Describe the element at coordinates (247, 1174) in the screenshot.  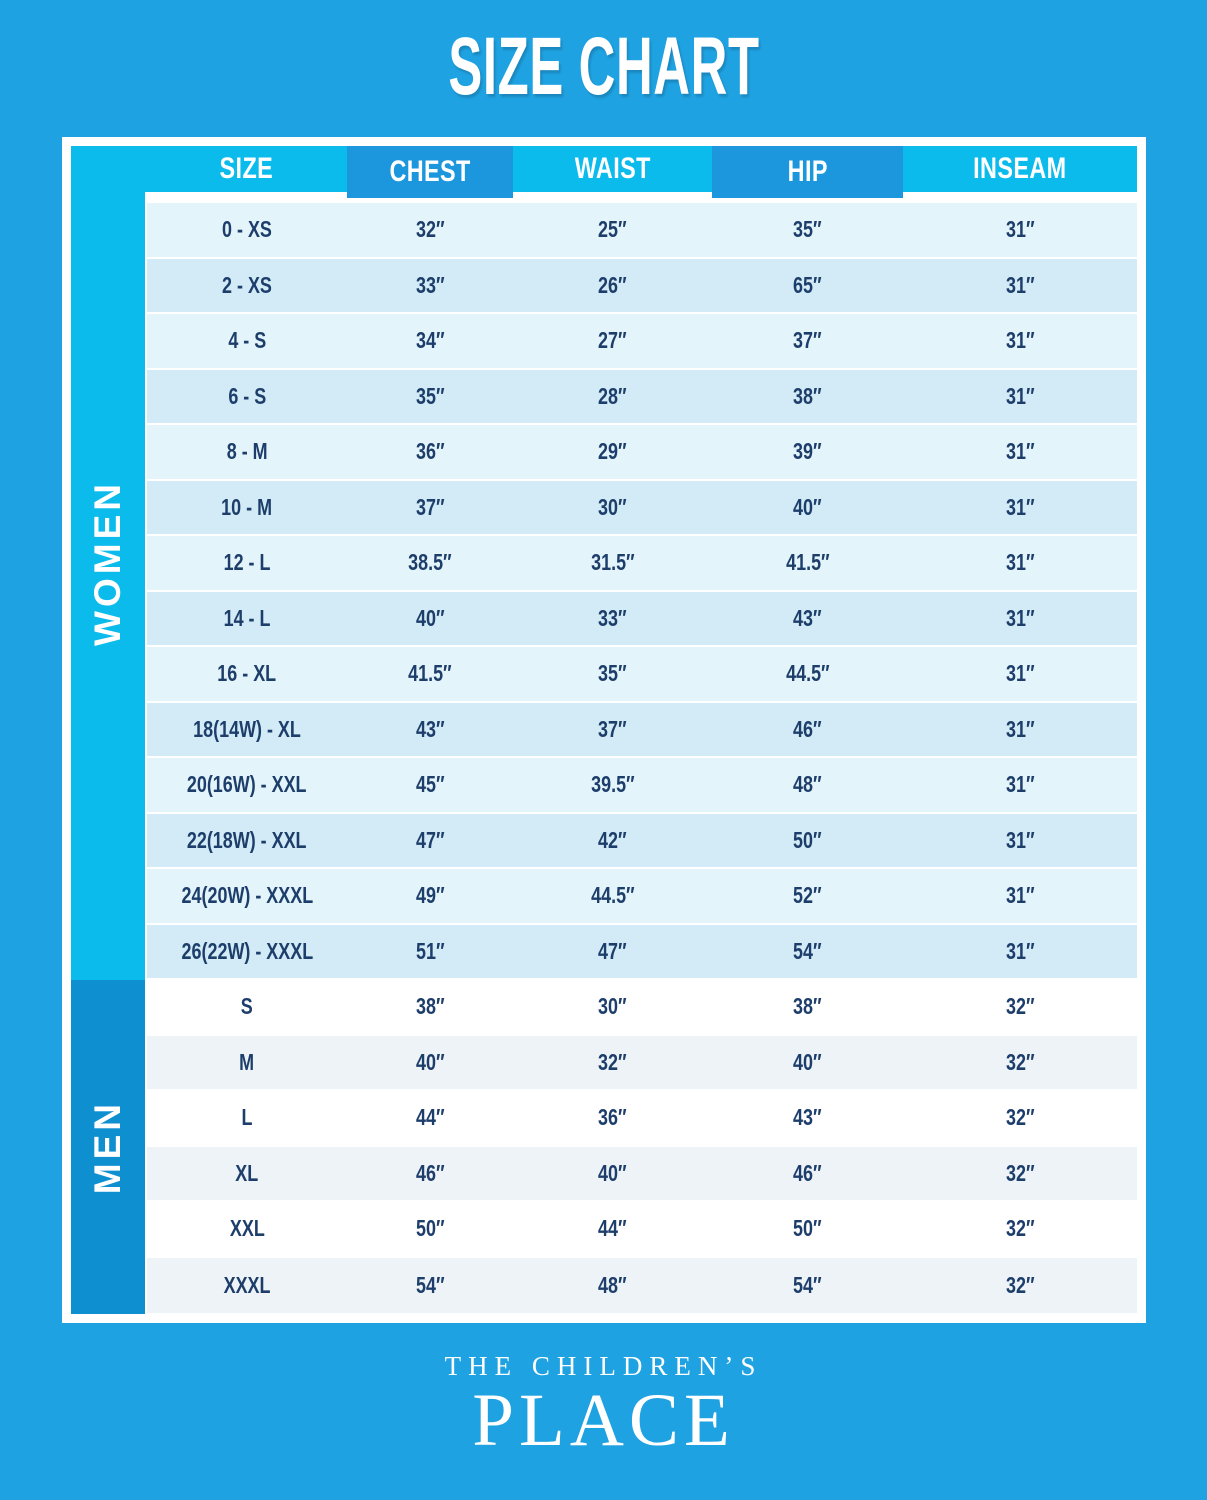
I see `size-cell: XL` at that location.